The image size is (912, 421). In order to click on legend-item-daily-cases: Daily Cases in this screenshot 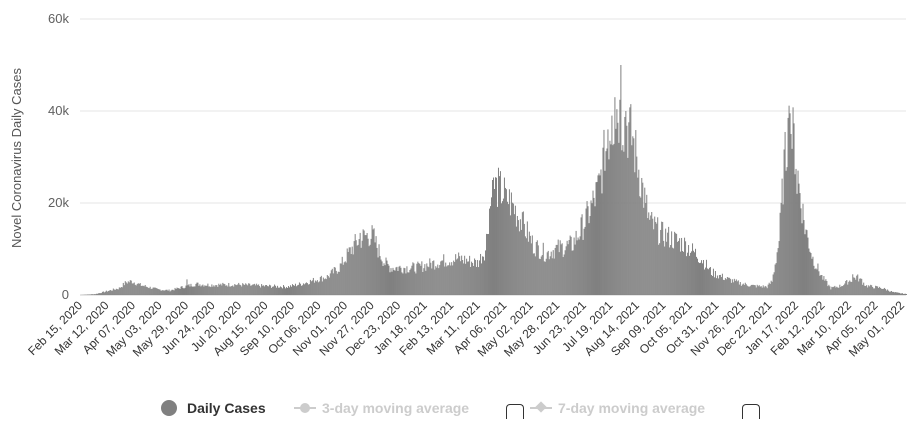, I will do `click(213, 408)`.